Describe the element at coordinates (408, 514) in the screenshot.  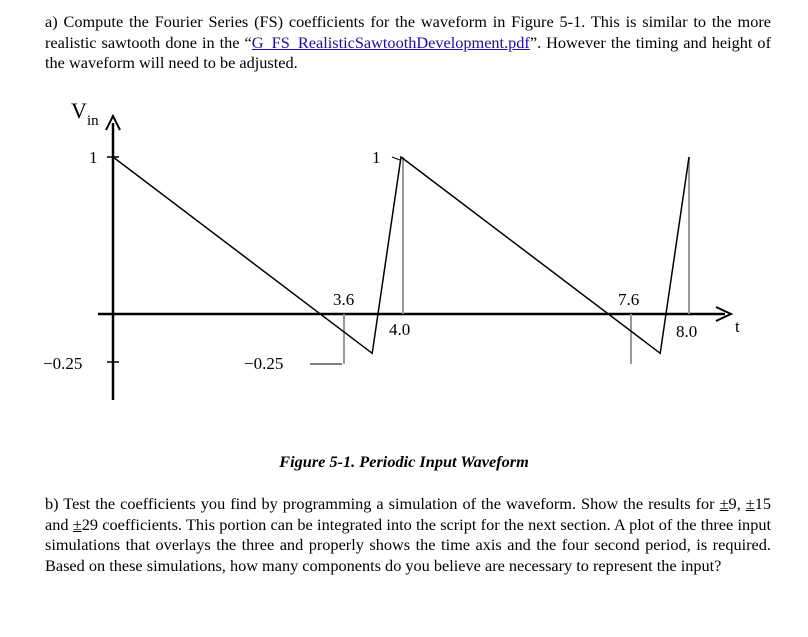
I see `part-b-n2: 15 and` at that location.